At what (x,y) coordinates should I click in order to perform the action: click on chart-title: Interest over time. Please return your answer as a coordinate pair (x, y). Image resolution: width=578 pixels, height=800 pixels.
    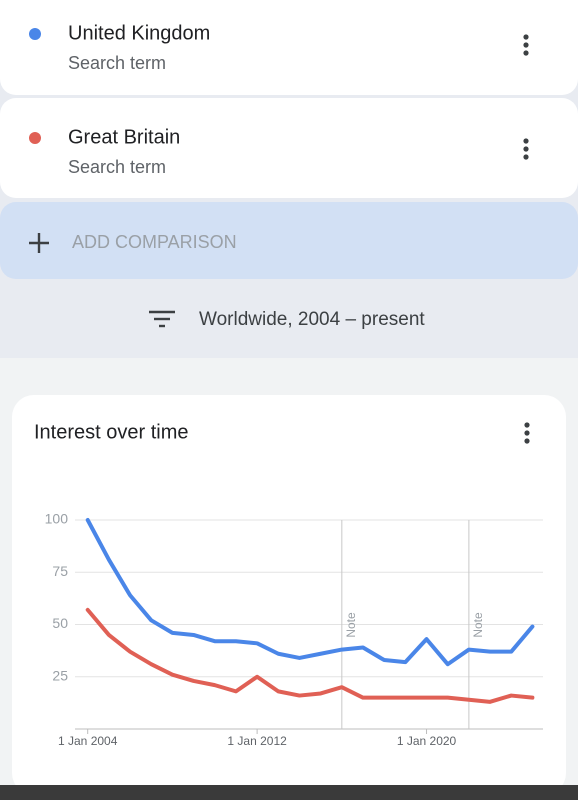
    Looking at the image, I should click on (111, 432).